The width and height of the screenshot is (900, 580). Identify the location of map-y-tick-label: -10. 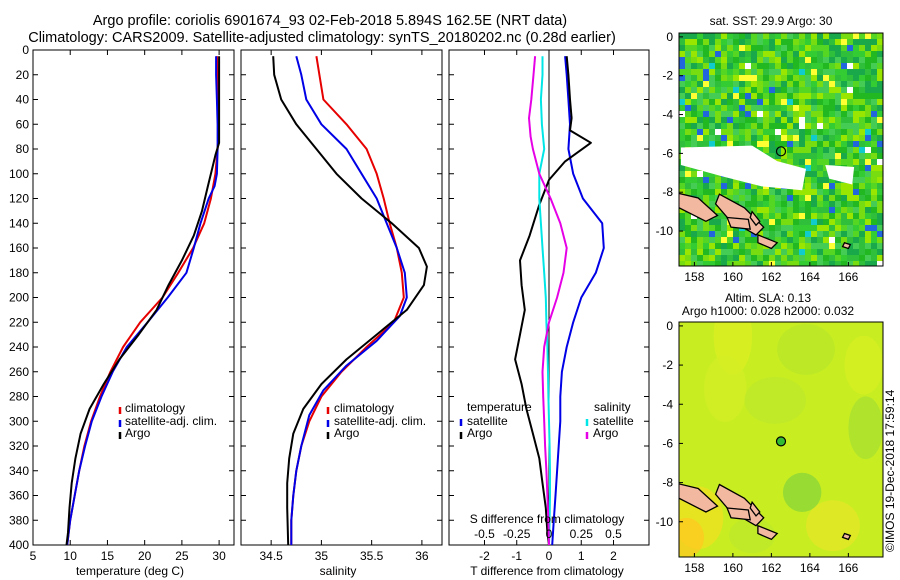
(665, 231).